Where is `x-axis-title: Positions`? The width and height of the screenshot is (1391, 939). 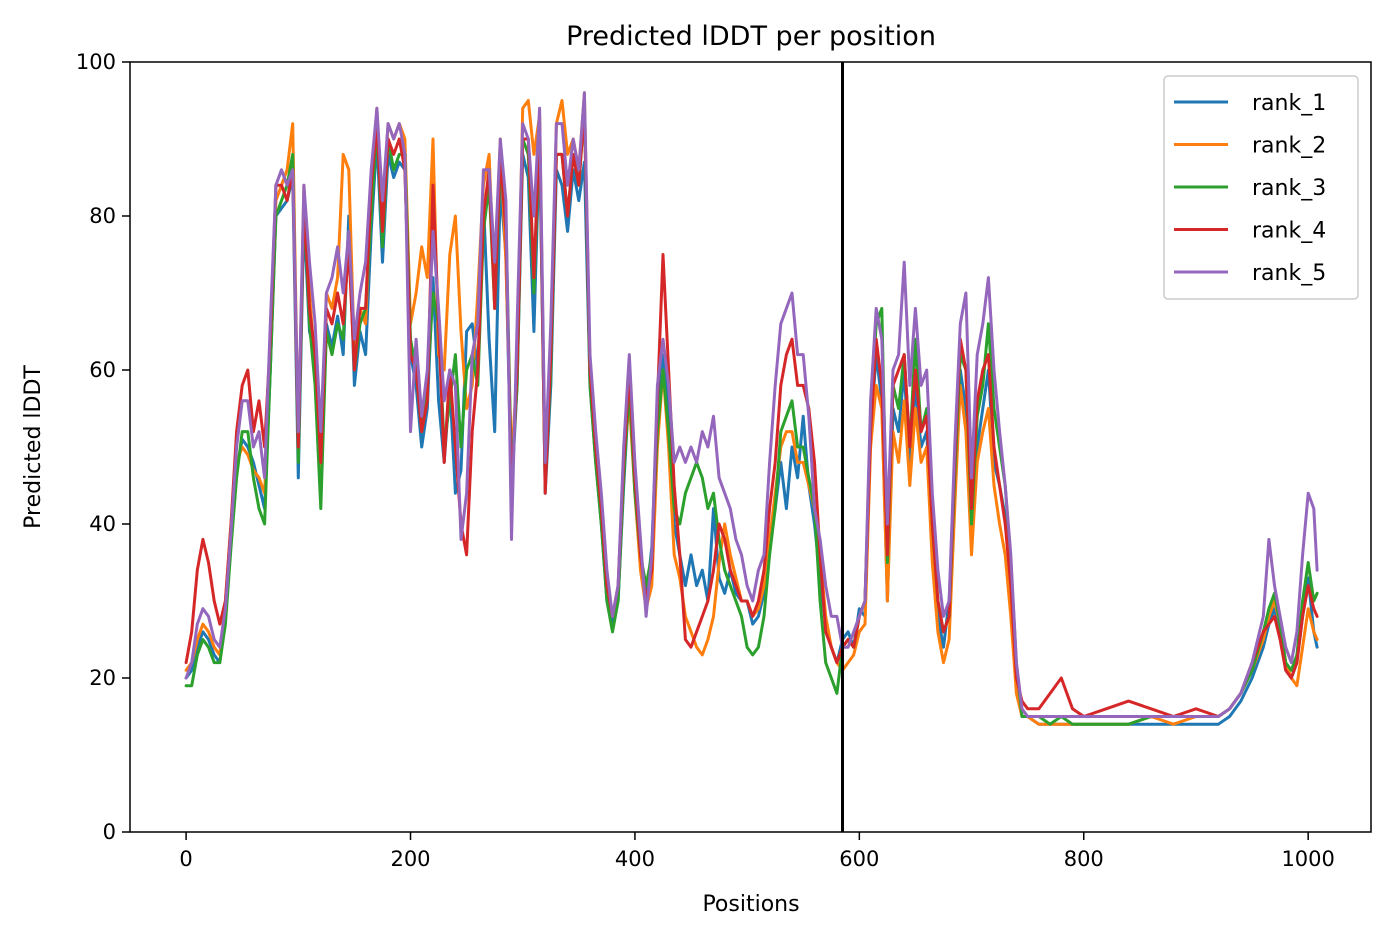 x-axis-title: Positions is located at coordinates (750, 904).